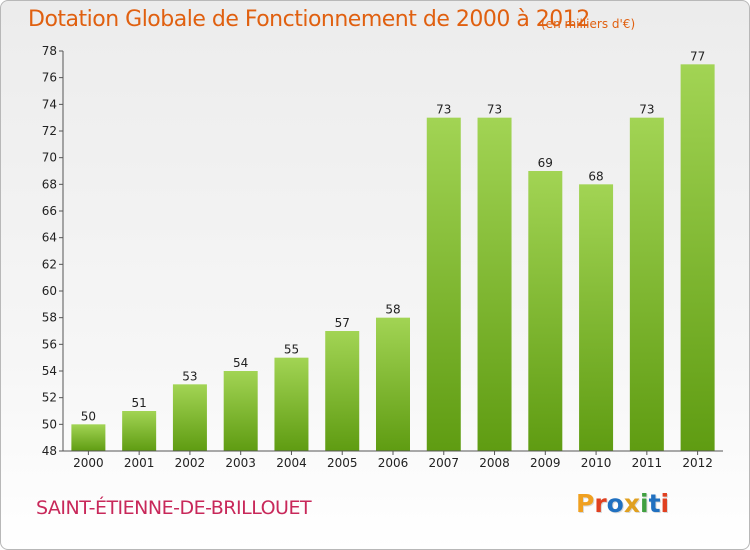 The height and width of the screenshot is (550, 750). I want to click on y-tick-label: 76, so click(49, 78).